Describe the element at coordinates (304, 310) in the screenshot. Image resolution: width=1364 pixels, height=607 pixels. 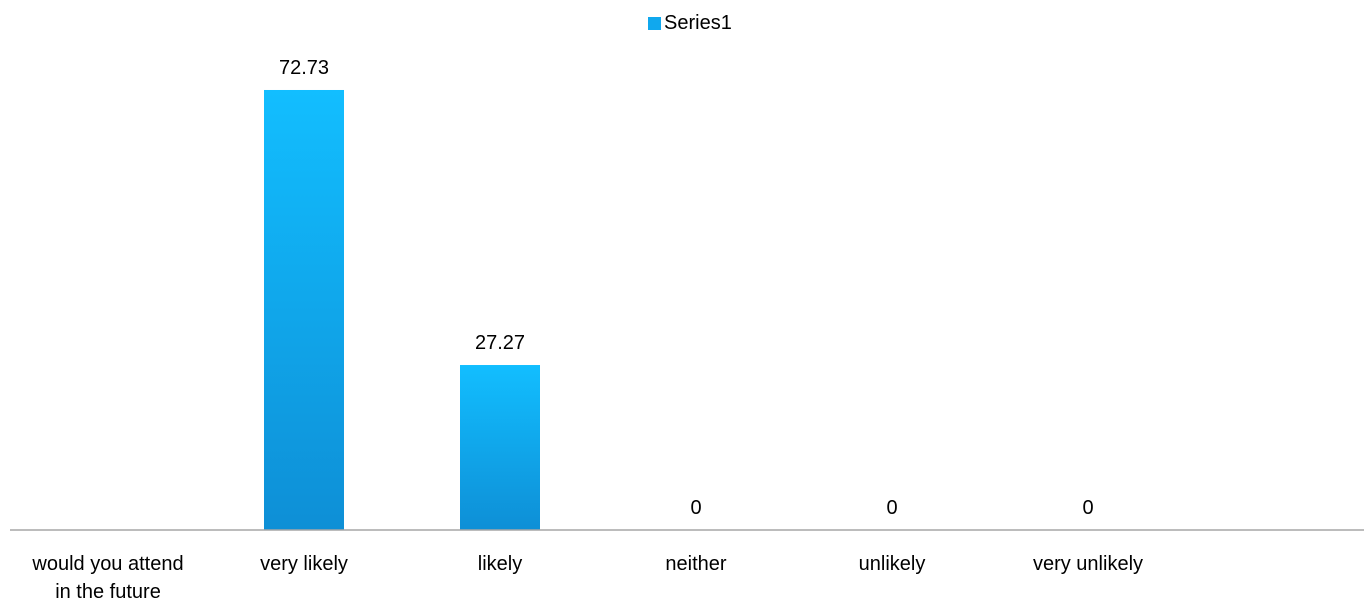
I see `bar-very-likely` at that location.